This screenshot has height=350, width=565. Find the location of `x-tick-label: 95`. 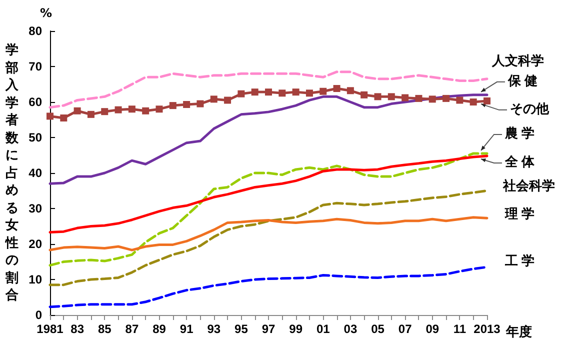

x-tick-label: 95 is located at coordinates (241, 329).